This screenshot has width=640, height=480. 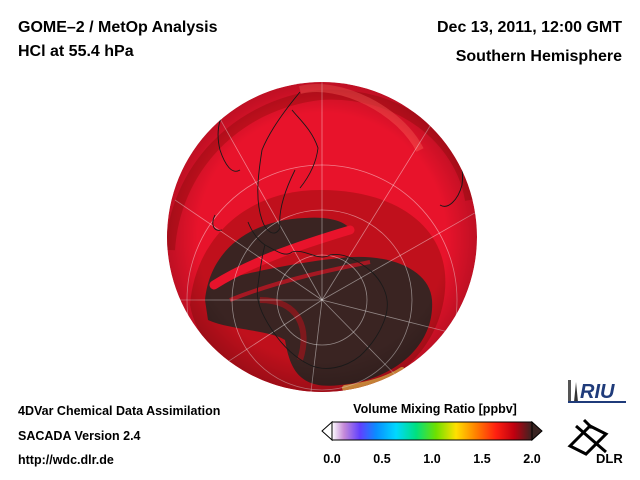 I want to click on analysis-date: Dec 13, 2011, 12:00 GMT, so click(x=529, y=27).